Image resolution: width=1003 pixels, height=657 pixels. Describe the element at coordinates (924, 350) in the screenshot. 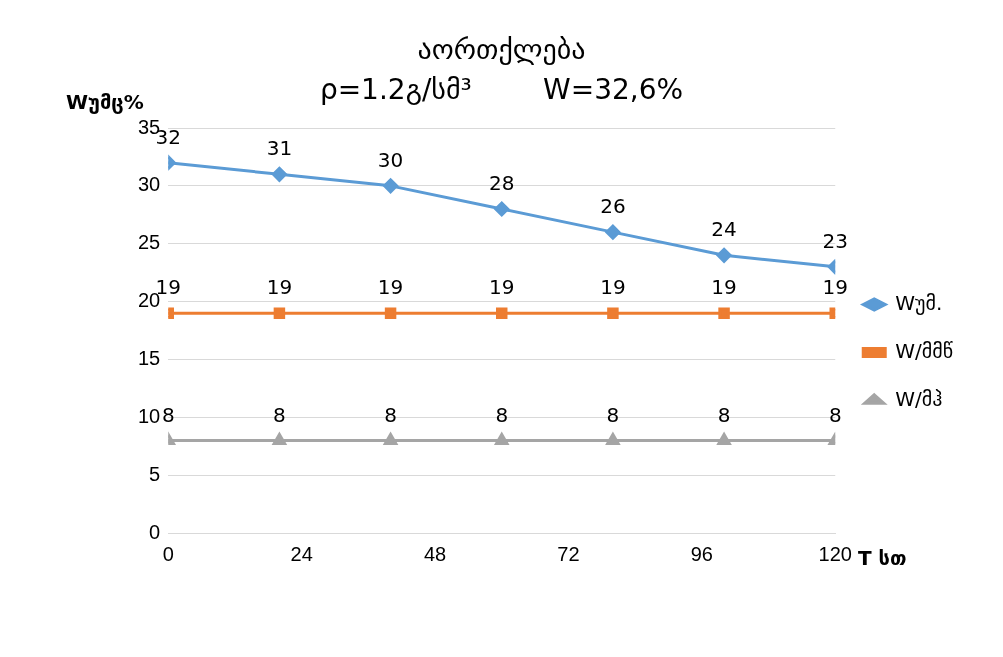

I see `legend-label: W/მმწ` at that location.